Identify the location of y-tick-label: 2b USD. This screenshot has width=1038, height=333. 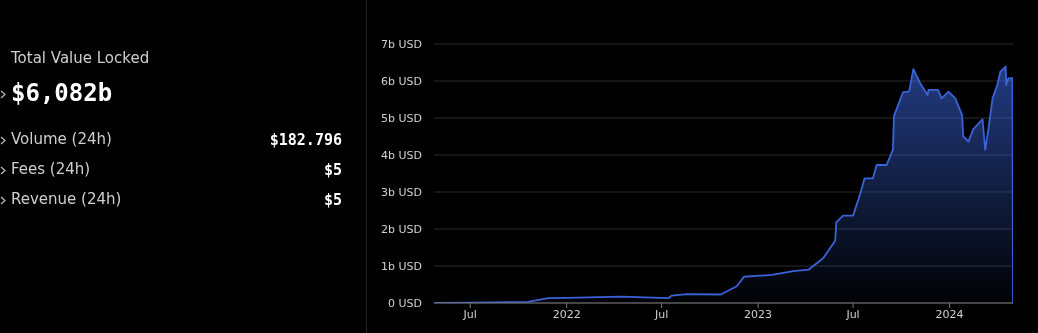
(401, 229).